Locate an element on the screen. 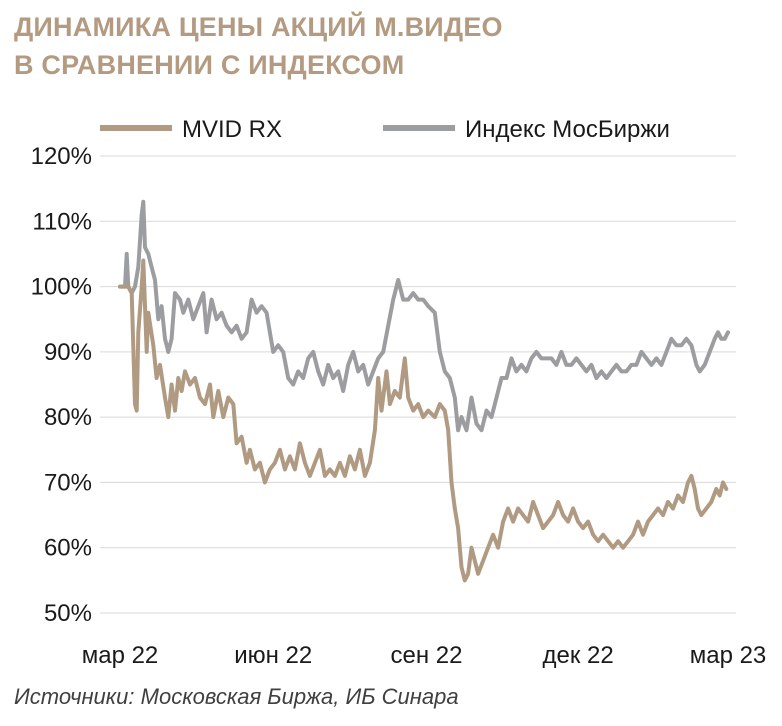 Image resolution: width=782 pixels, height=726 pixels. y-tick-label: 100% is located at coordinates (61, 287).